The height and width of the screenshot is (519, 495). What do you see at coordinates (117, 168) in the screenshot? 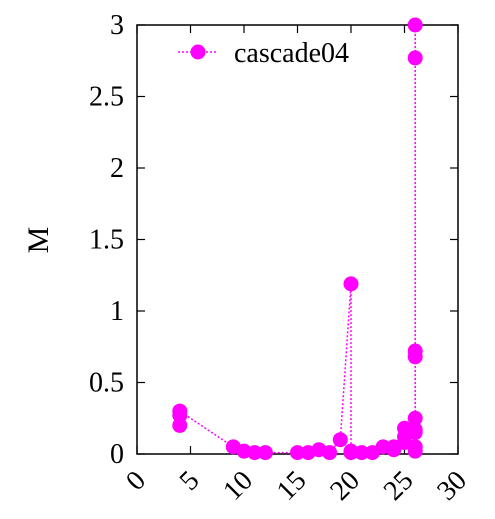
I see `y-tick-label: 2` at bounding box center [117, 168].